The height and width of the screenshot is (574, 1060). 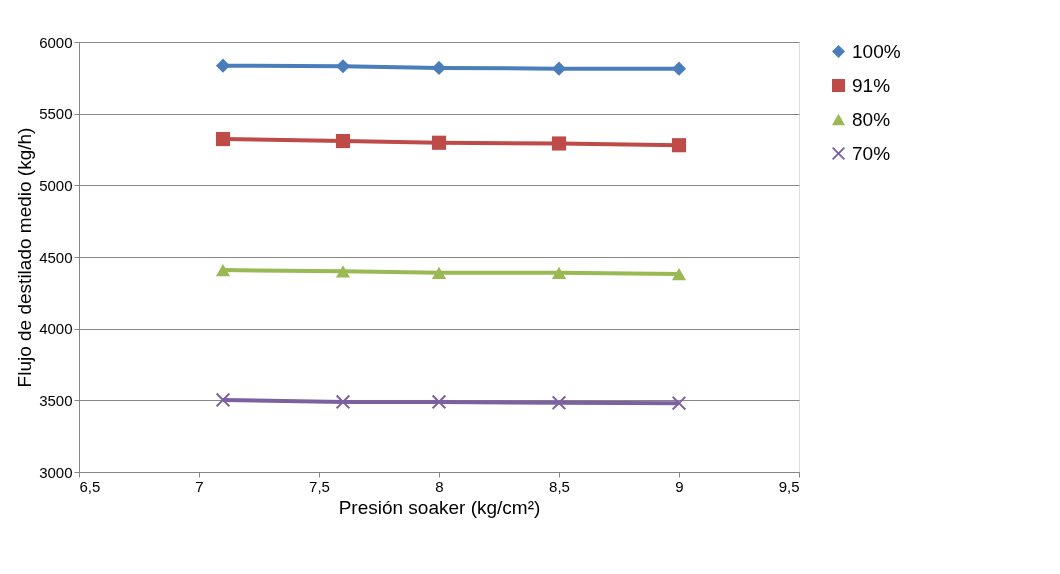 What do you see at coordinates (25, 257) in the screenshot?
I see `y-axis-title: Flujo de destilado medio (kg/h)` at bounding box center [25, 257].